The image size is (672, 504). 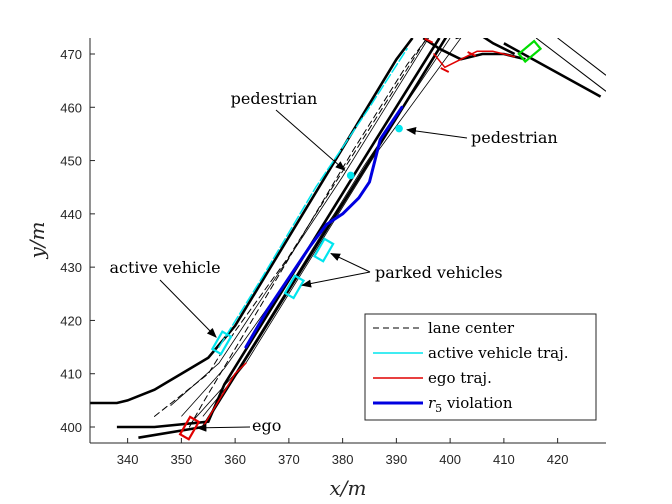 What do you see at coordinates (71, 320) in the screenshot?
I see `y-tick-label: 420` at bounding box center [71, 320].